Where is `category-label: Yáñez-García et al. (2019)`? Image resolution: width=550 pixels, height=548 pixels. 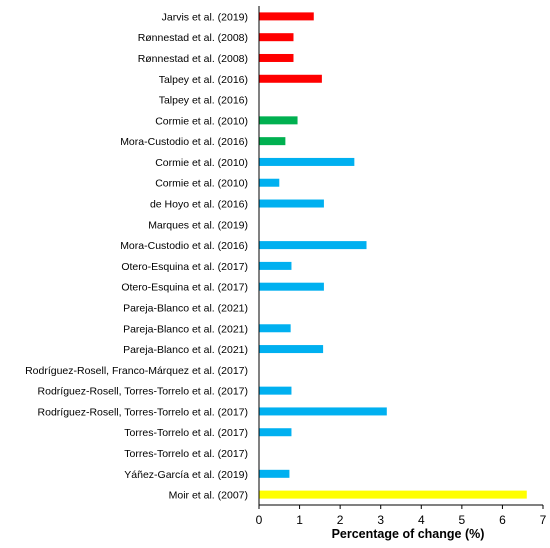 category-label: Yáñez-García et al. (2019) is located at coordinates (186, 475).